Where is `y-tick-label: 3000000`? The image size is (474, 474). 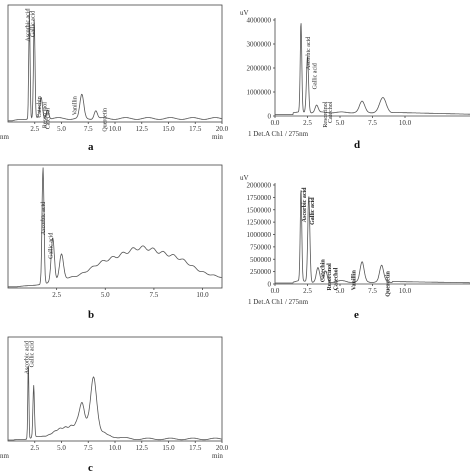
y-tick-label: 3000000 is located at coordinates (259, 45).